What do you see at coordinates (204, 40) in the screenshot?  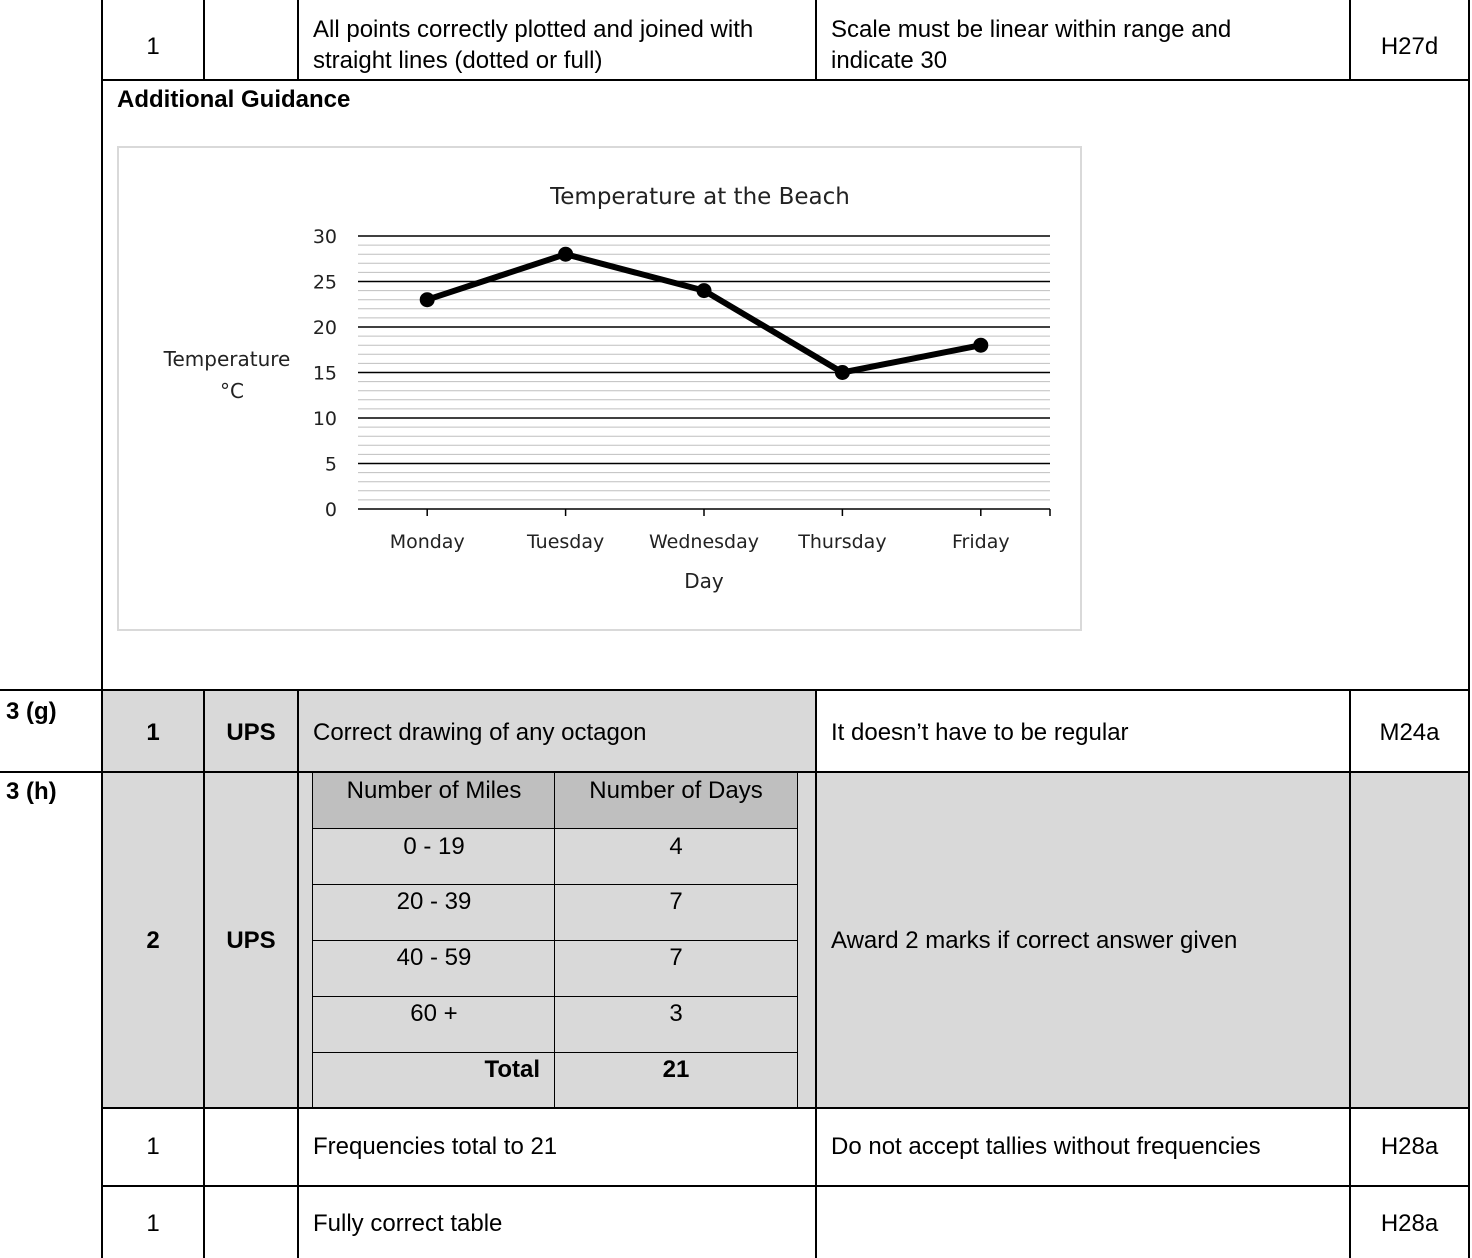 I see `grid-v-2a` at bounding box center [204, 40].